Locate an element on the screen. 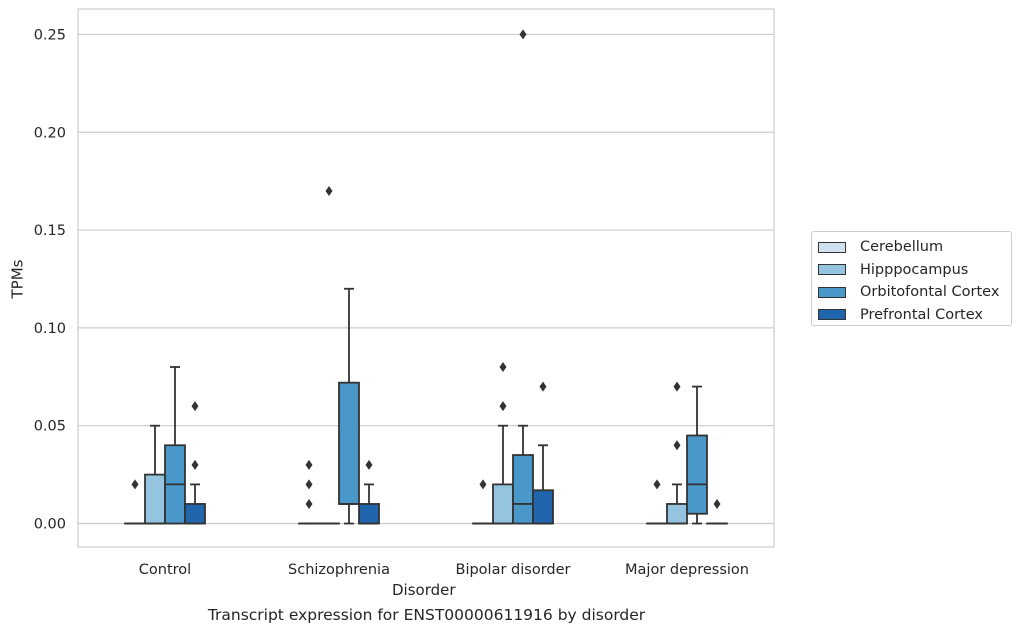  legend-label: Orbitofontal Cortex is located at coordinates (930, 292).